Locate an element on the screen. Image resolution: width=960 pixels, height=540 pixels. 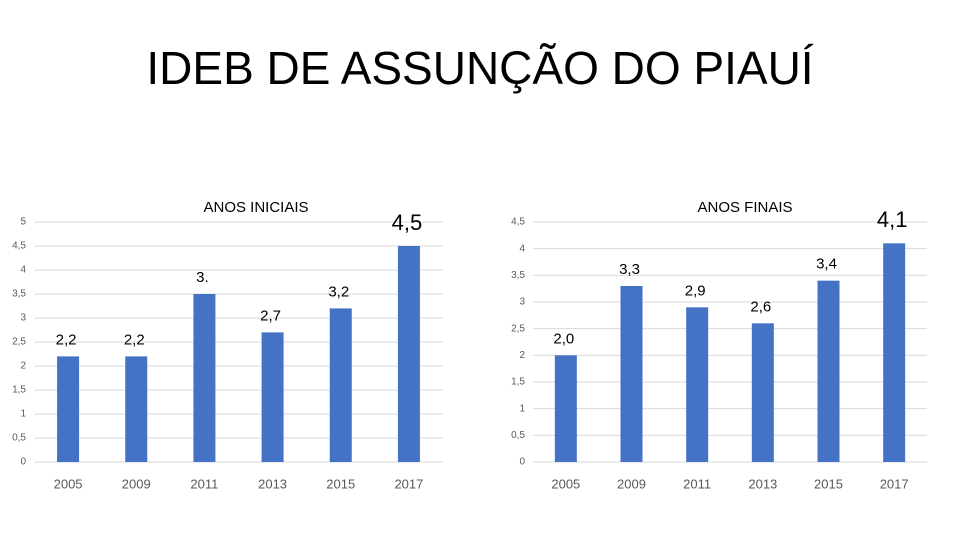
data-label: 4,5 is located at coordinates (407, 222).